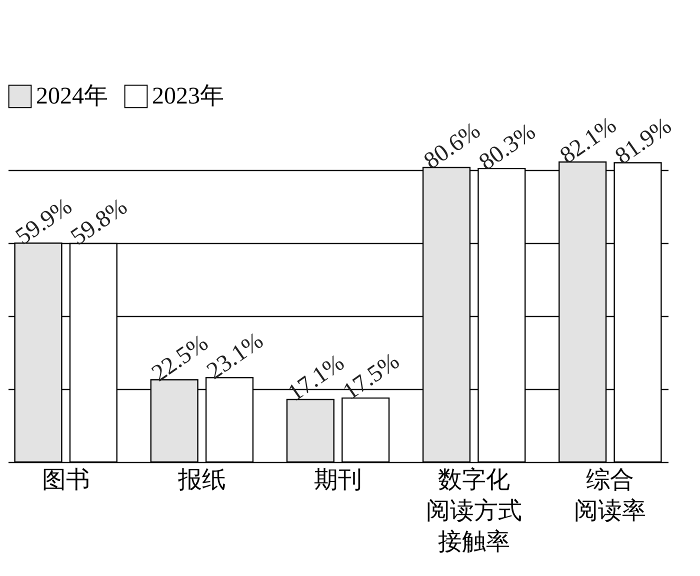  What do you see at coordinates (72, 96) in the screenshot?
I see `legend-label: 2024年` at bounding box center [72, 96].